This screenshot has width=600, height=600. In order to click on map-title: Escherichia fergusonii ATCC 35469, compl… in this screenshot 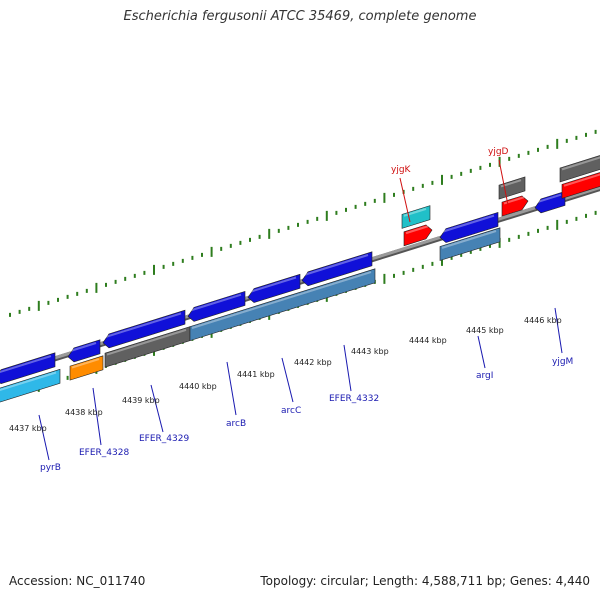, I will do `click(300, 16)`.